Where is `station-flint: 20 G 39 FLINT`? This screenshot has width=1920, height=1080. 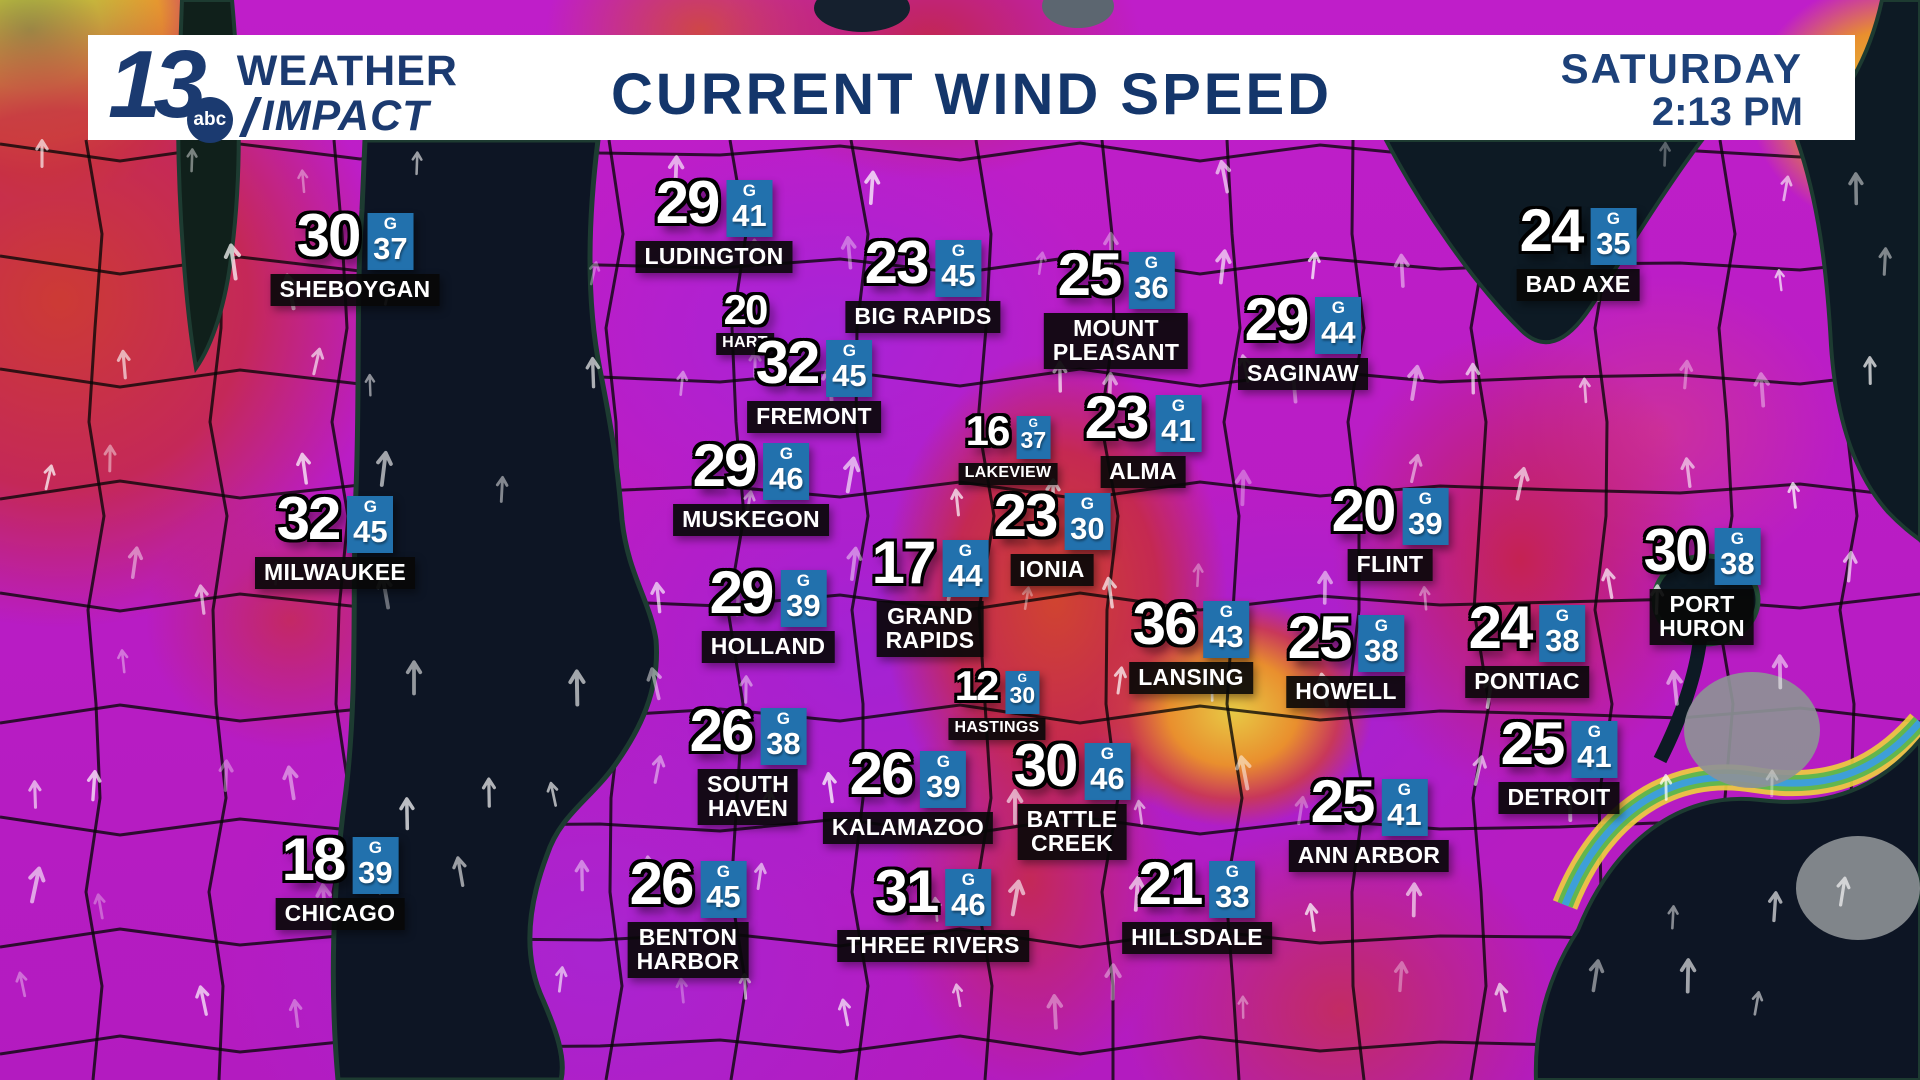
station-flint: 20 G 39 FLINT is located at coordinates (1390, 529).